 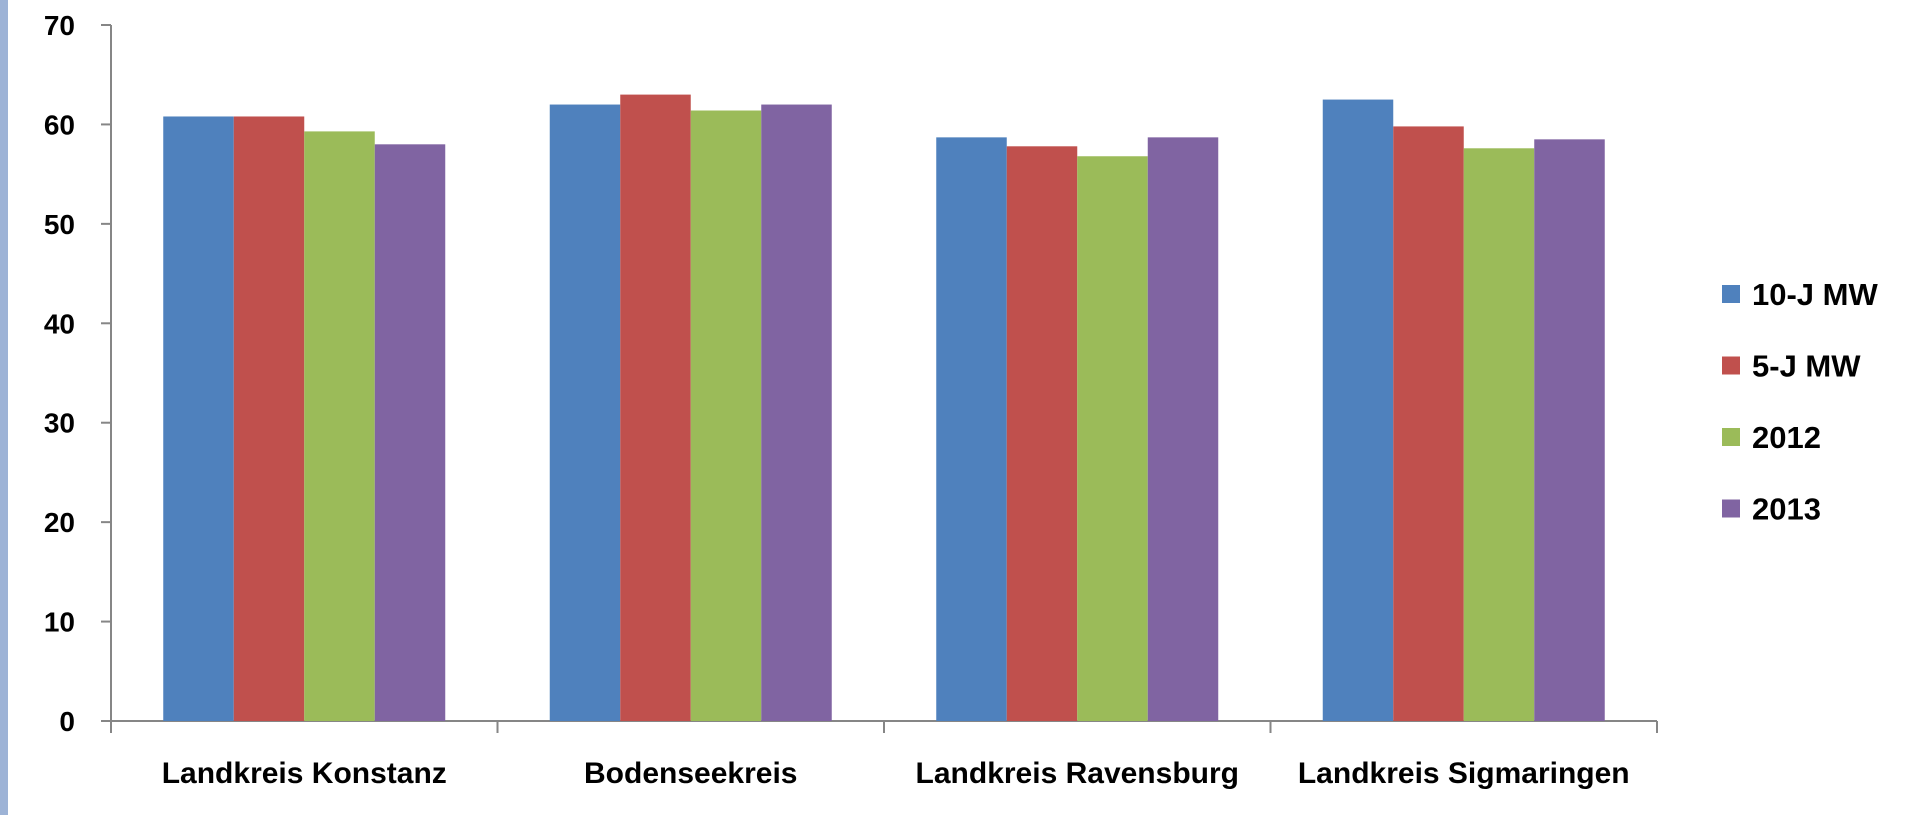 I want to click on x-category-label: Landkreis Ravensburg, so click(x=1077, y=773).